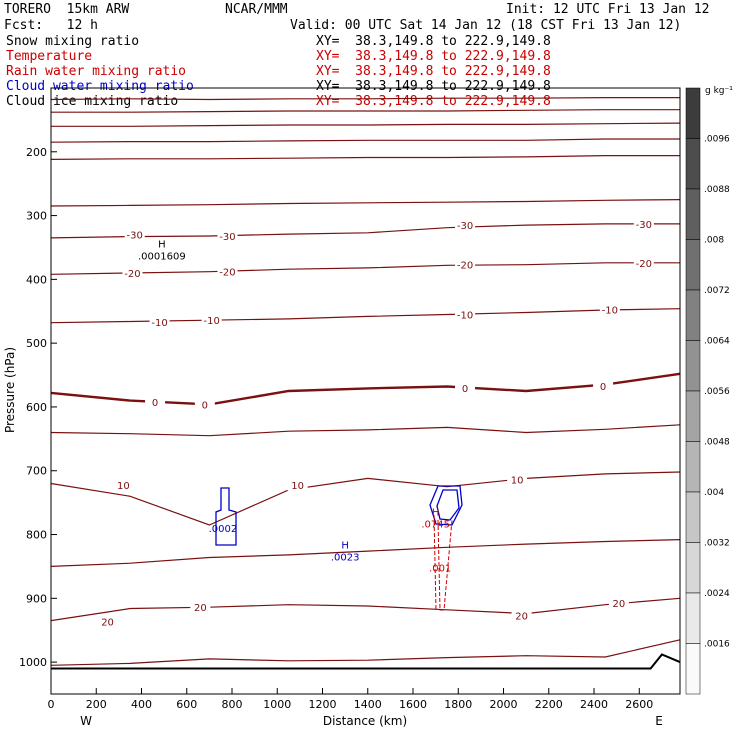  Describe the element at coordinates (717, 342) in the screenshot. I see `colorbar-label: .0064` at that location.